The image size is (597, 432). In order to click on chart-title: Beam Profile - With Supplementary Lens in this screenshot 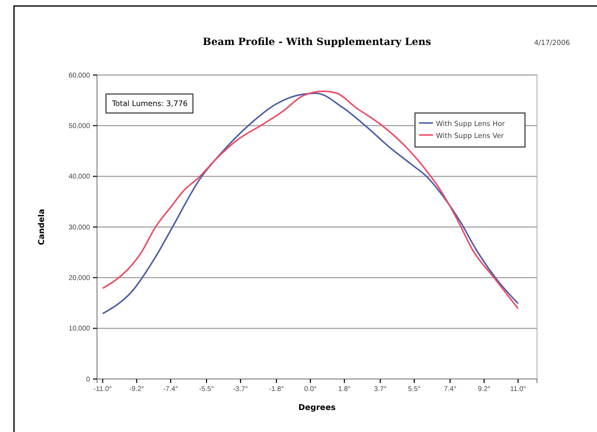, I will do `click(317, 42)`.